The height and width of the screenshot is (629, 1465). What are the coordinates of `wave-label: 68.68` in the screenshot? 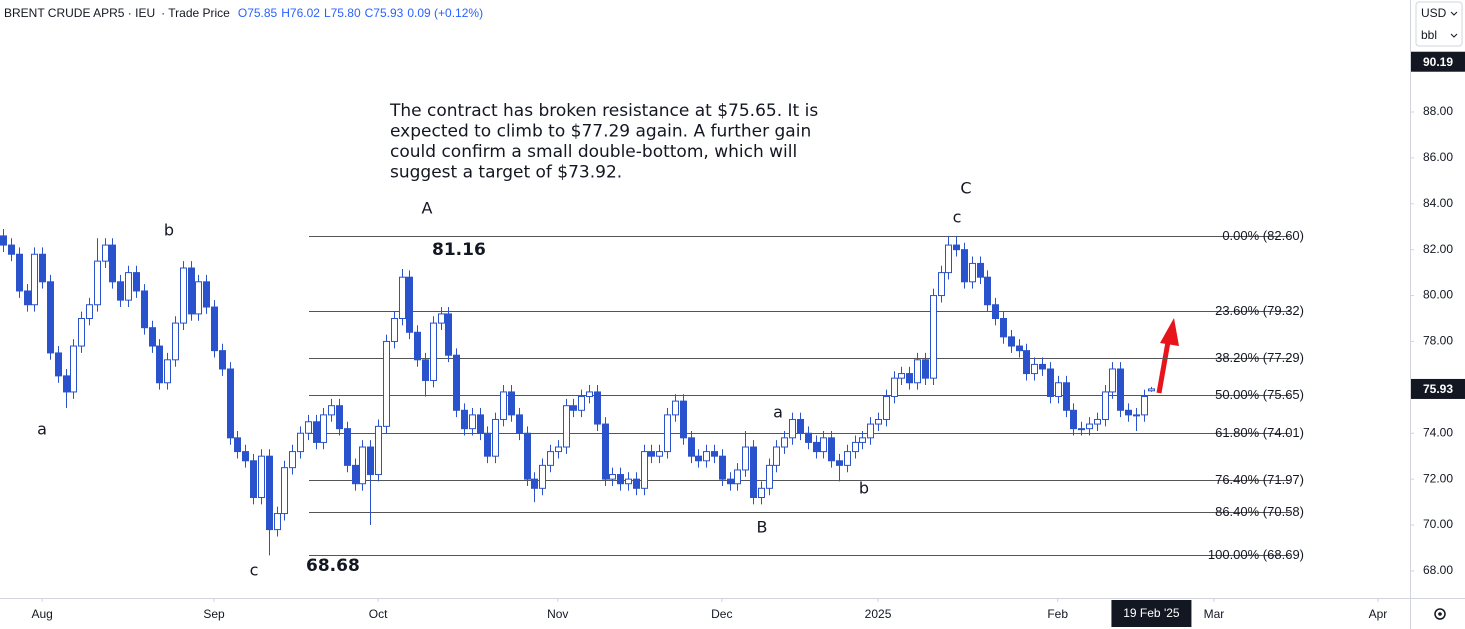 It's located at (333, 566).